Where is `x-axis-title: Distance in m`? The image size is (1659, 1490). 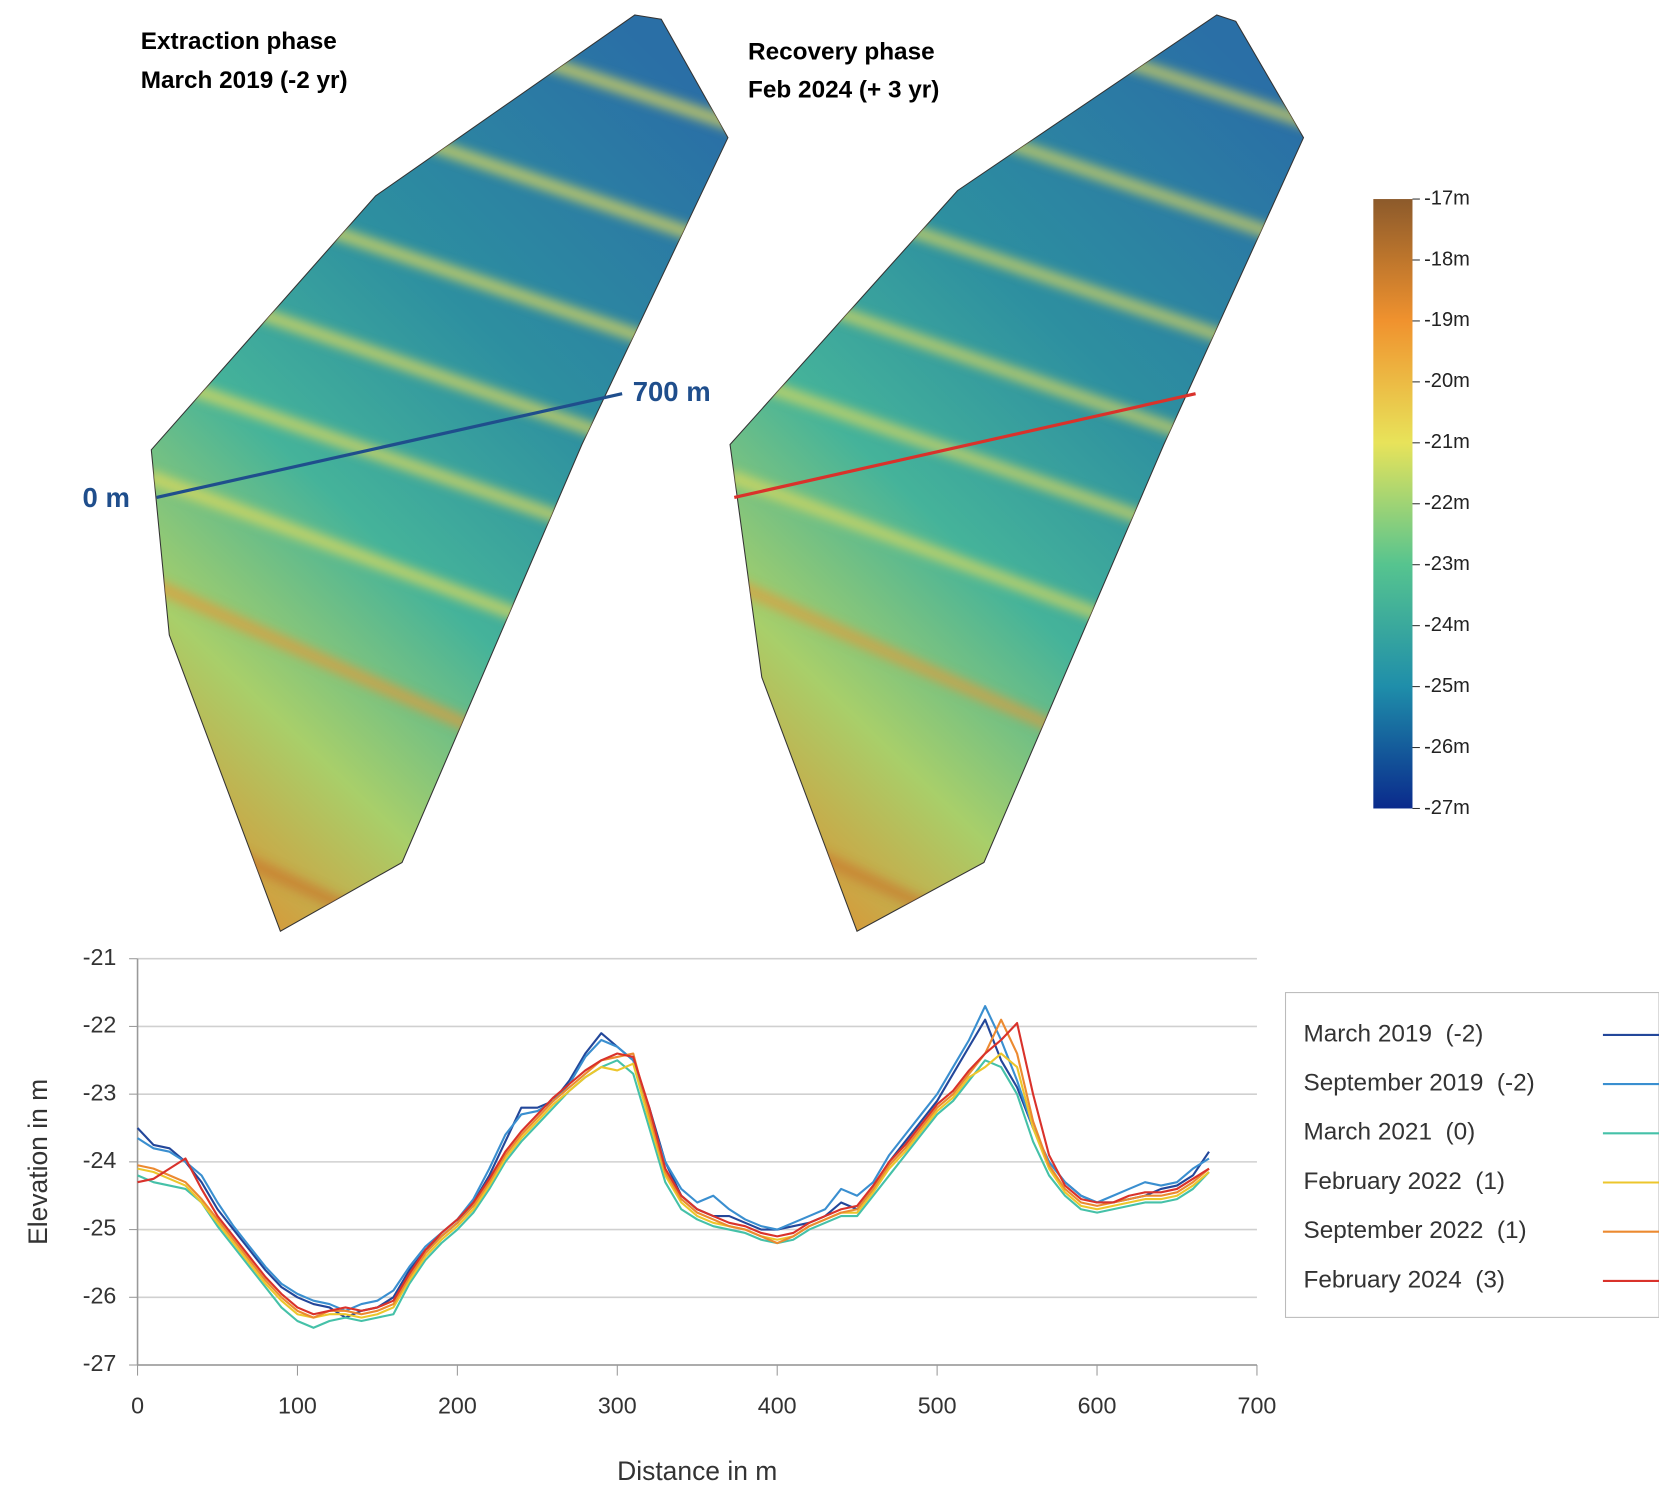 x-axis-title: Distance in m is located at coordinates (697, 1471).